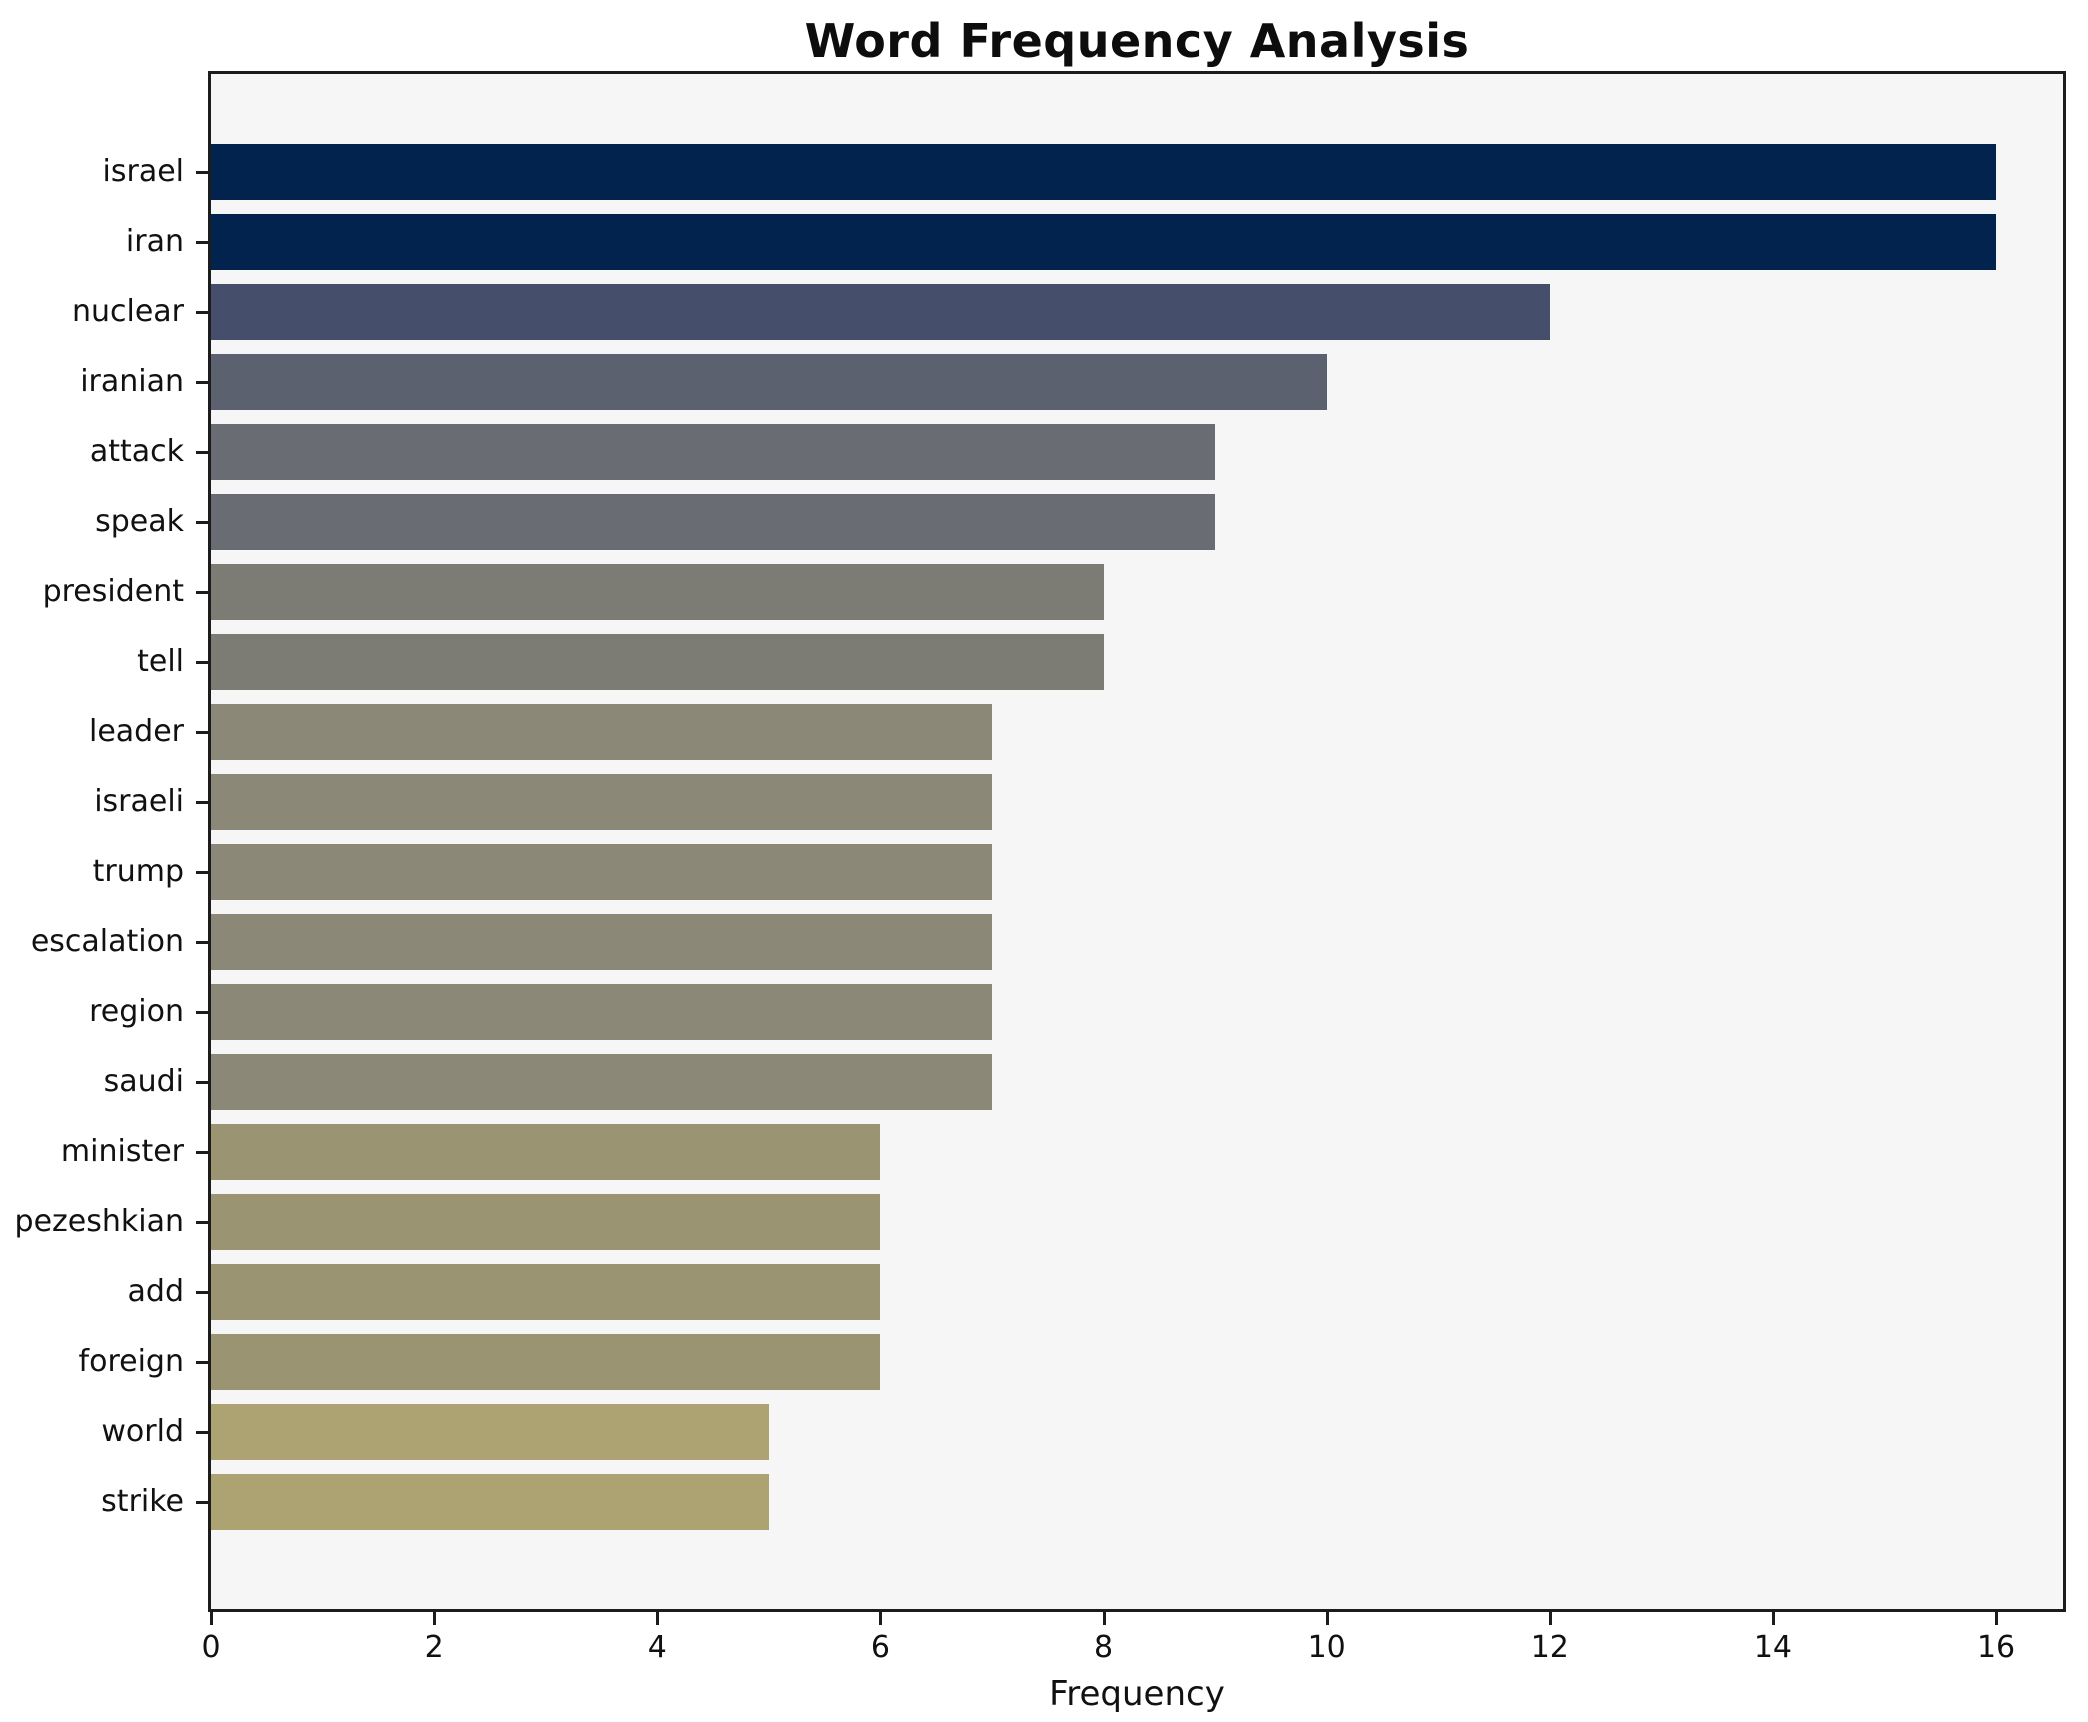 This screenshot has width=2088, height=1722. What do you see at coordinates (113, 591) in the screenshot?
I see `y-tick-label-president: president` at bounding box center [113, 591].